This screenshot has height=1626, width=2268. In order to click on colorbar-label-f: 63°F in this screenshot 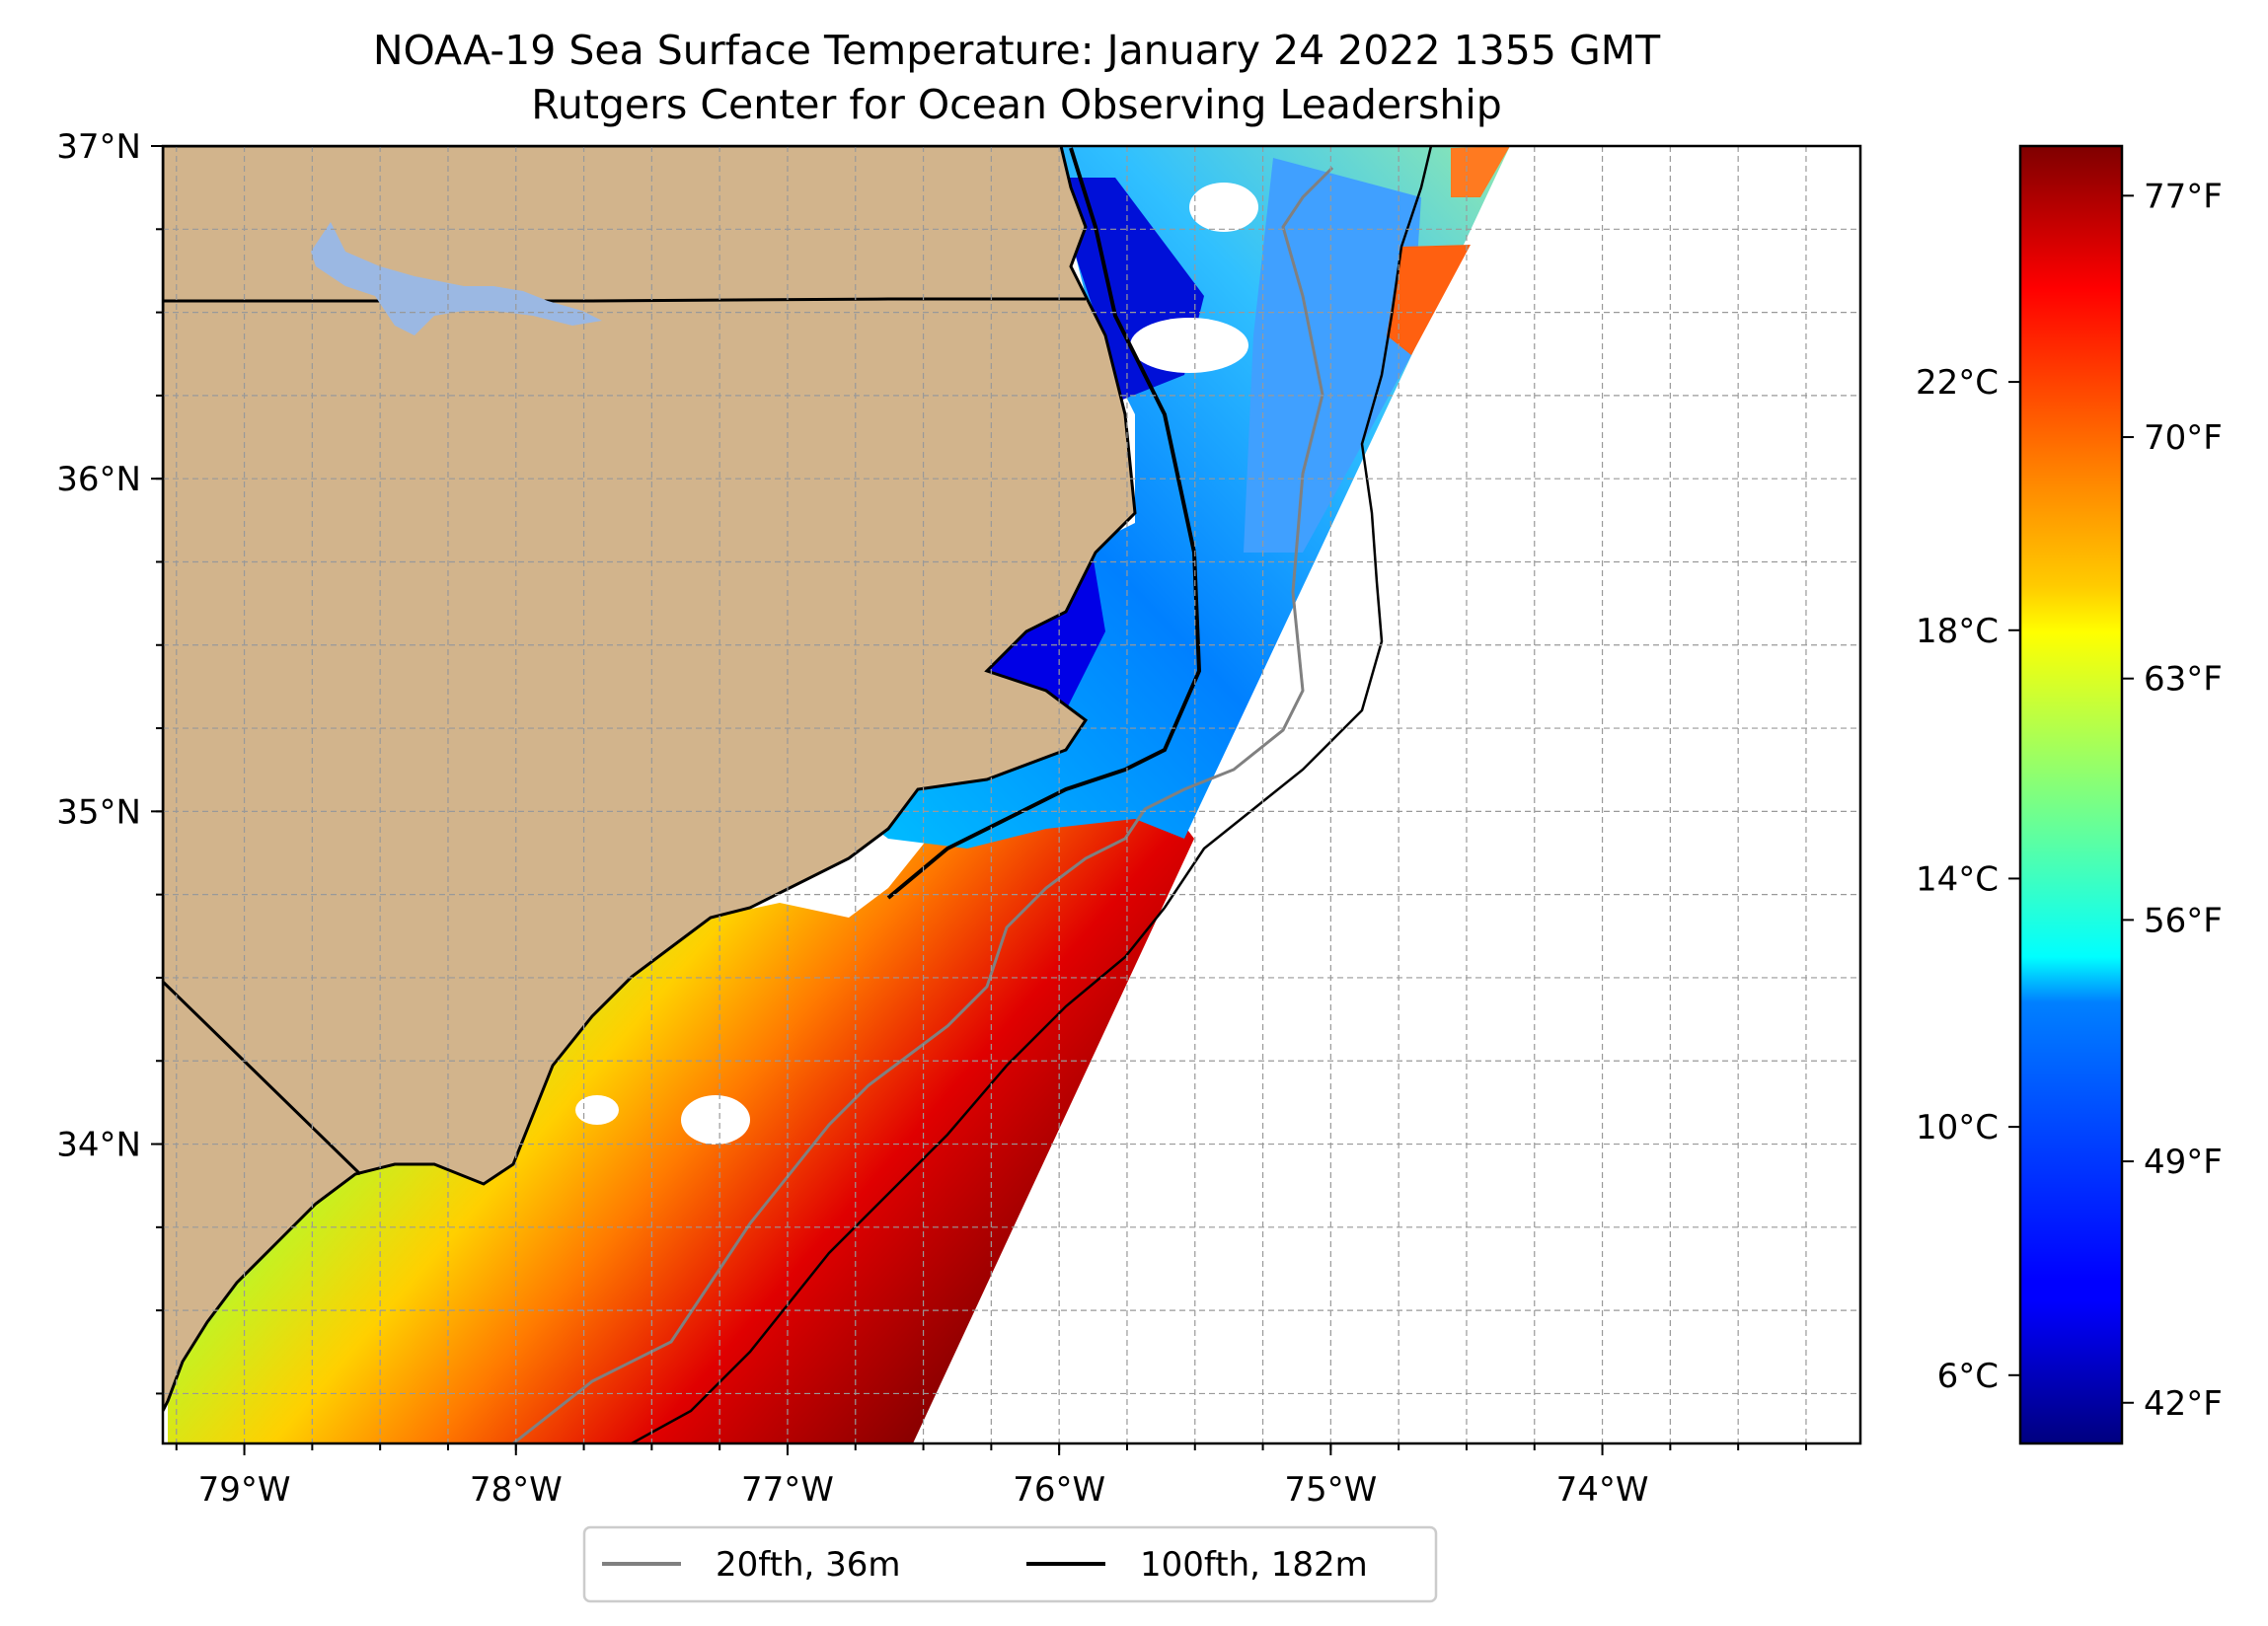, I will do `click(2183, 680)`.